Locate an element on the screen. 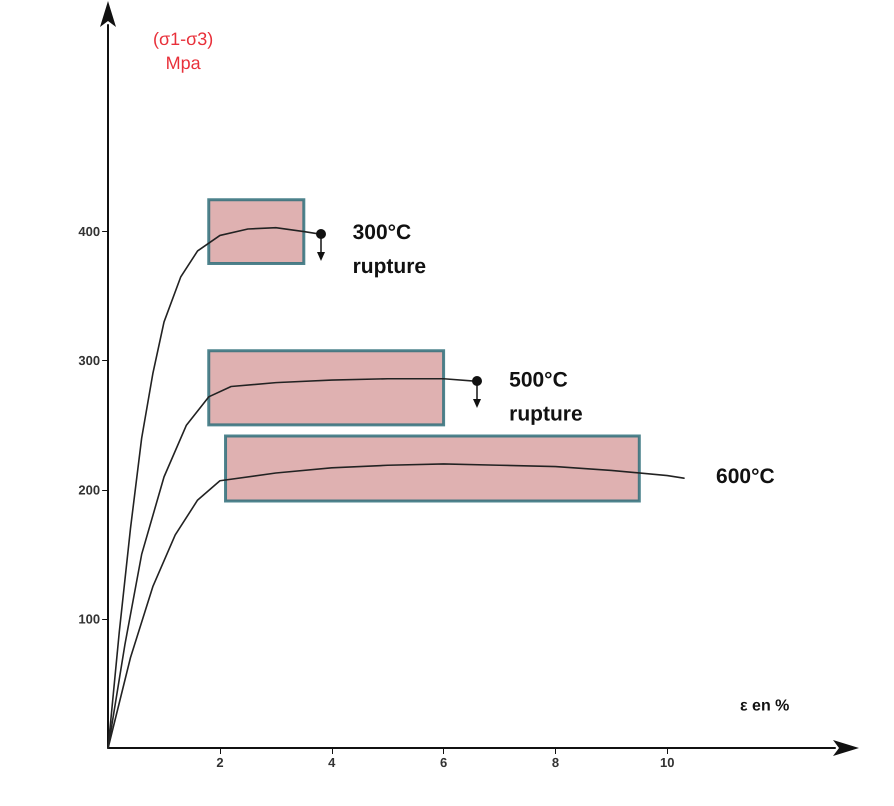  x-tick-label: 10 is located at coordinates (667, 762).